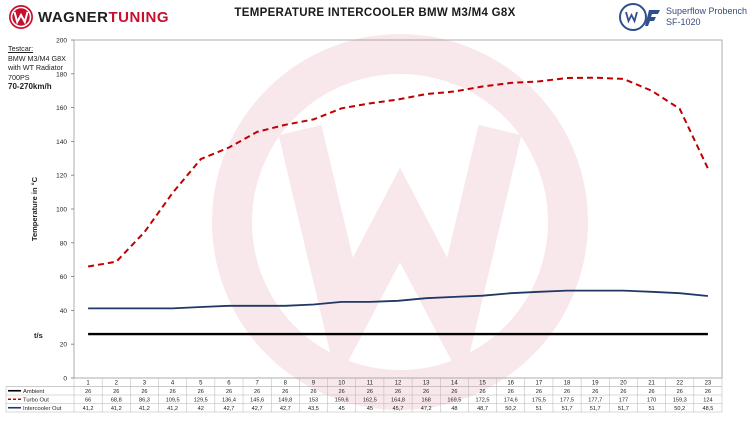 The image size is (750, 432). I want to click on x-tick-label: 17, so click(539, 384).